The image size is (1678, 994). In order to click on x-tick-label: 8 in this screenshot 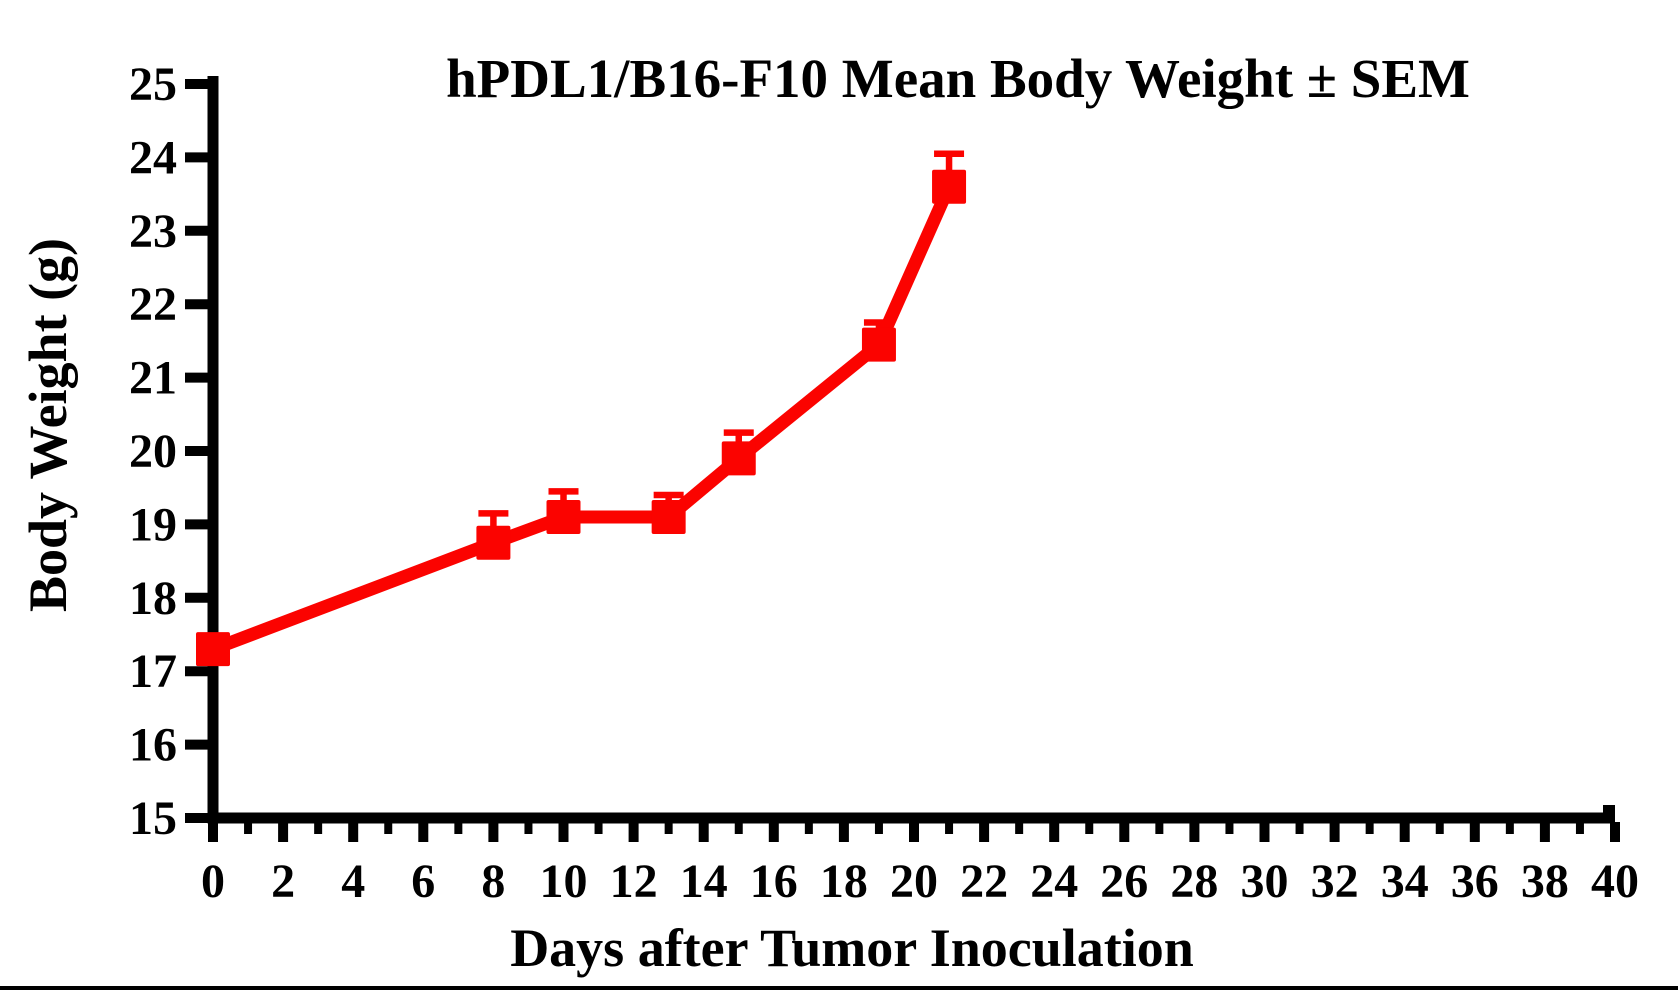, I will do `click(493, 881)`.